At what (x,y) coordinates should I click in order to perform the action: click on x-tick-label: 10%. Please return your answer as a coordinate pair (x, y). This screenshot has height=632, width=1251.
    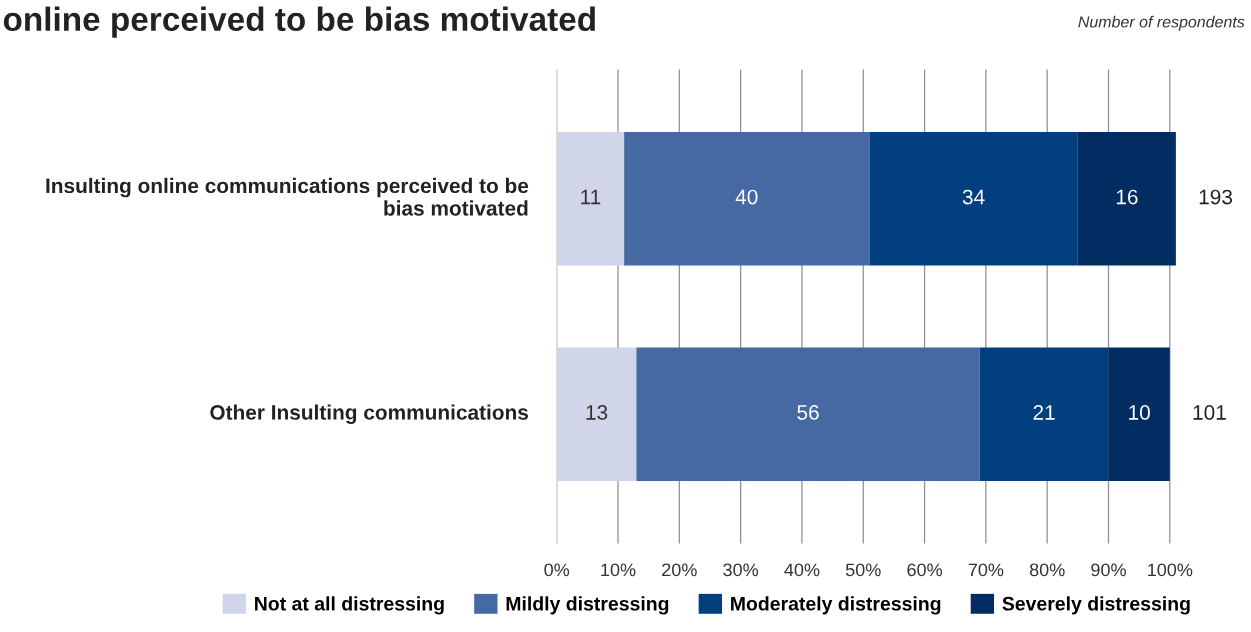
    Looking at the image, I should click on (618, 570).